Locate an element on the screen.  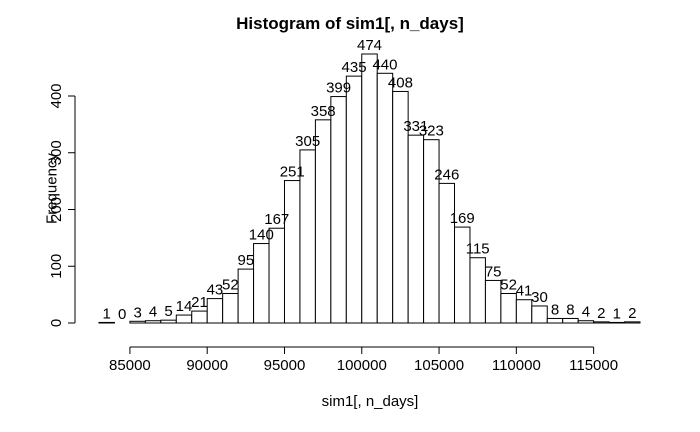
chart-title: Histogram of sim1[, n_days] is located at coordinates (350, 23).